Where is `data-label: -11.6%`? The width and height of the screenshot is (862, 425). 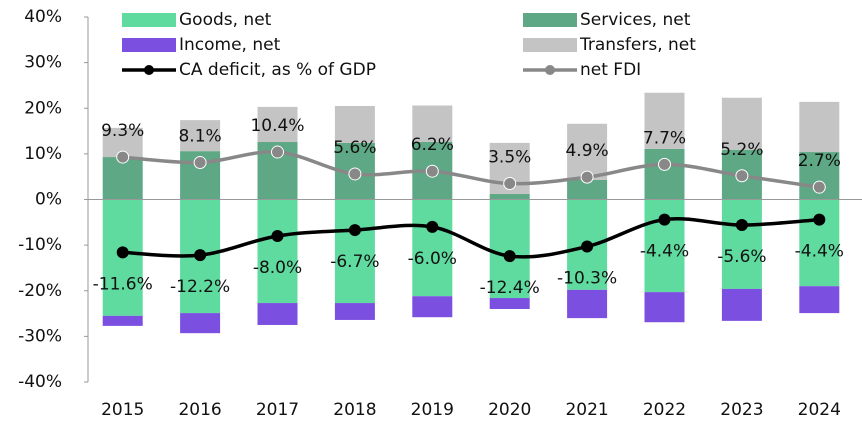
data-label: -11.6% is located at coordinates (123, 284).